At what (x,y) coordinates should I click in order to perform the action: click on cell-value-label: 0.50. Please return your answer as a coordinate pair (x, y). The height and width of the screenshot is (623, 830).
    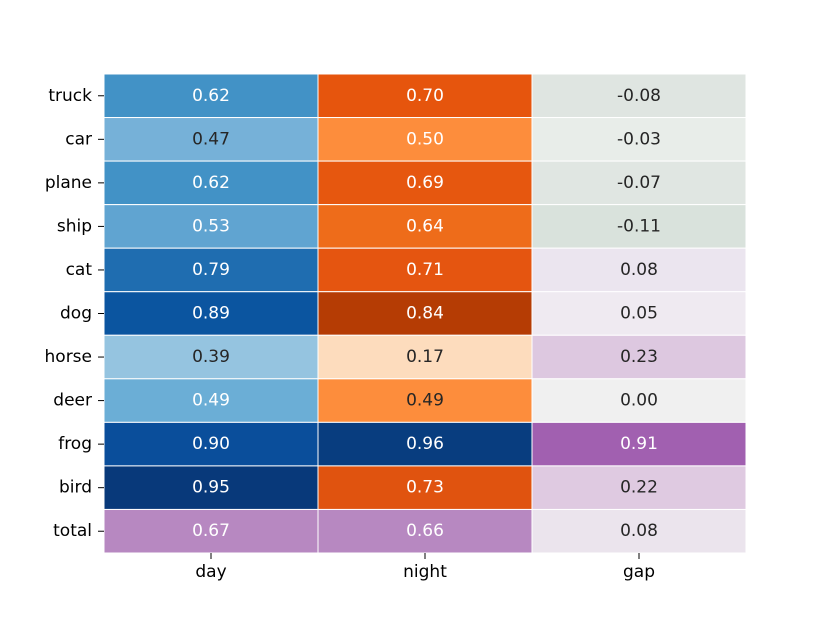
    Looking at the image, I should click on (425, 139).